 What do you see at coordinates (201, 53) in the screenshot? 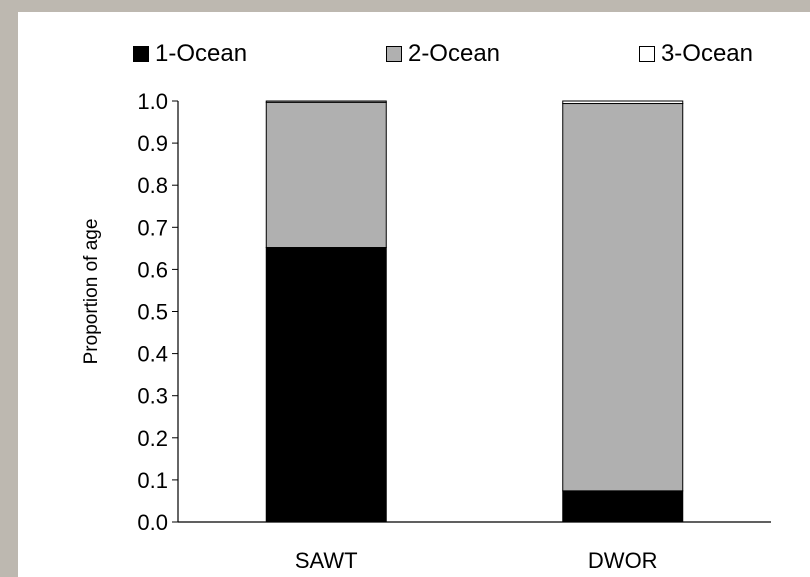
I see `legend-label-1-ocean: 1-Ocean` at bounding box center [201, 53].